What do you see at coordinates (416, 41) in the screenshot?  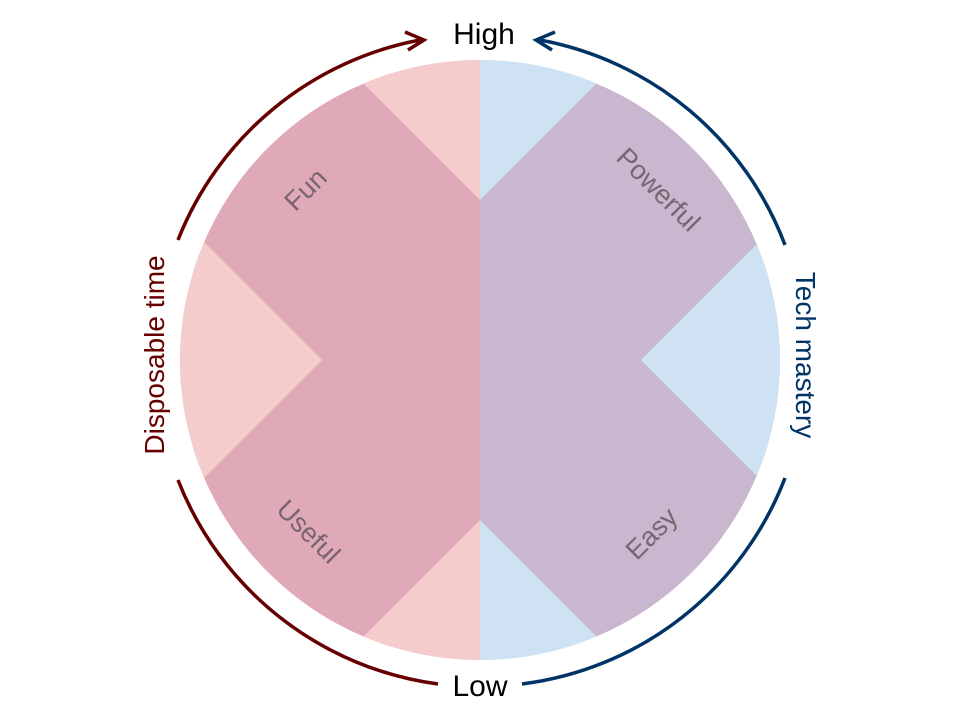 I see `left-arrowhead-icon` at bounding box center [416, 41].